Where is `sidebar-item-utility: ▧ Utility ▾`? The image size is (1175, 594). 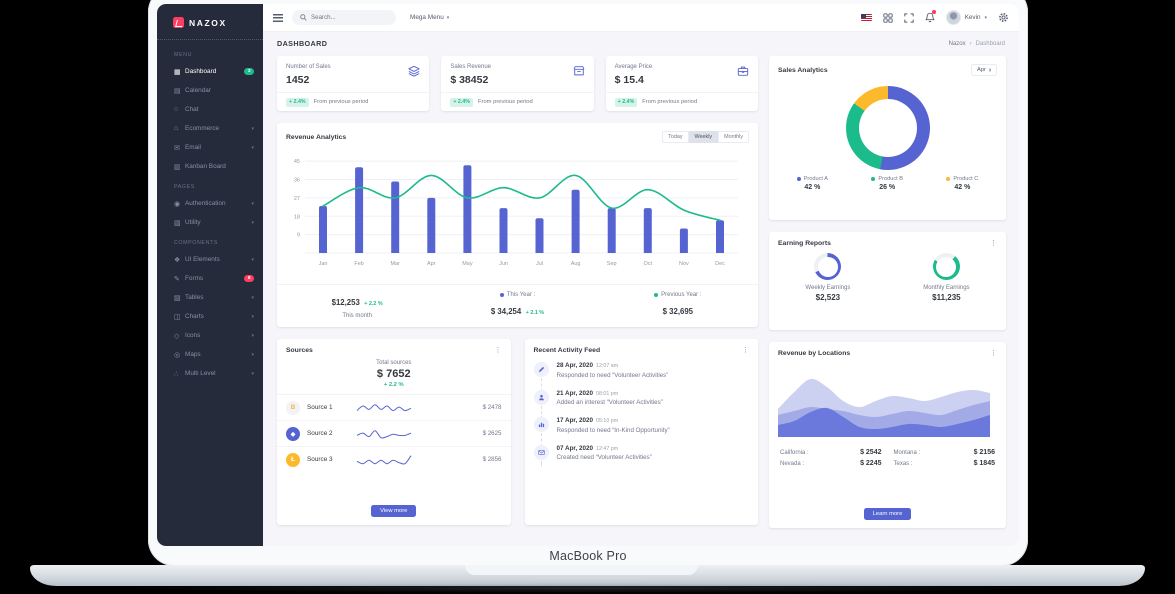
sidebar-item-utility: ▧ Utility ▾ is located at coordinates (214, 223).